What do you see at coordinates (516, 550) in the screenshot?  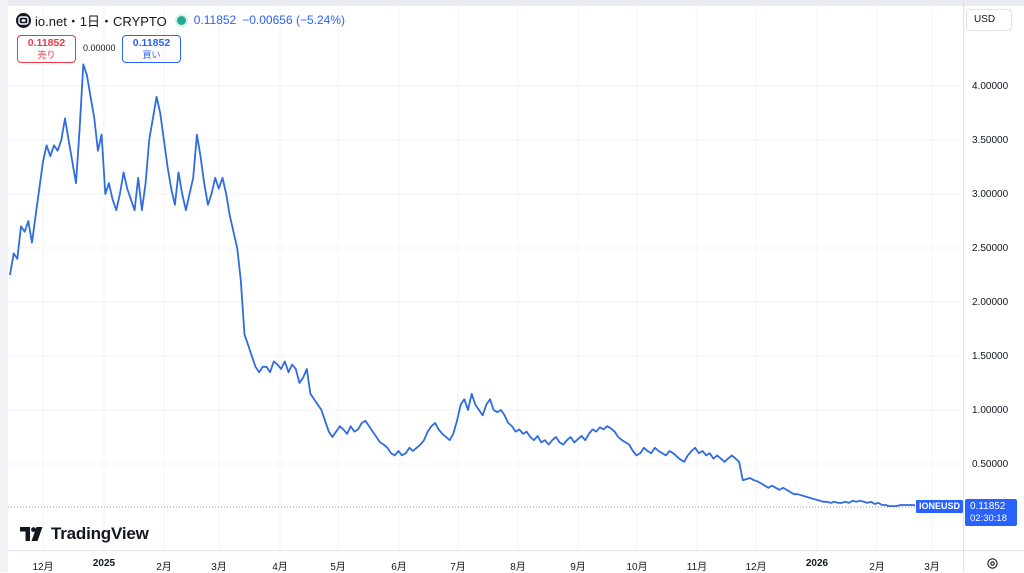 I see `time-axis-separator` at bounding box center [516, 550].